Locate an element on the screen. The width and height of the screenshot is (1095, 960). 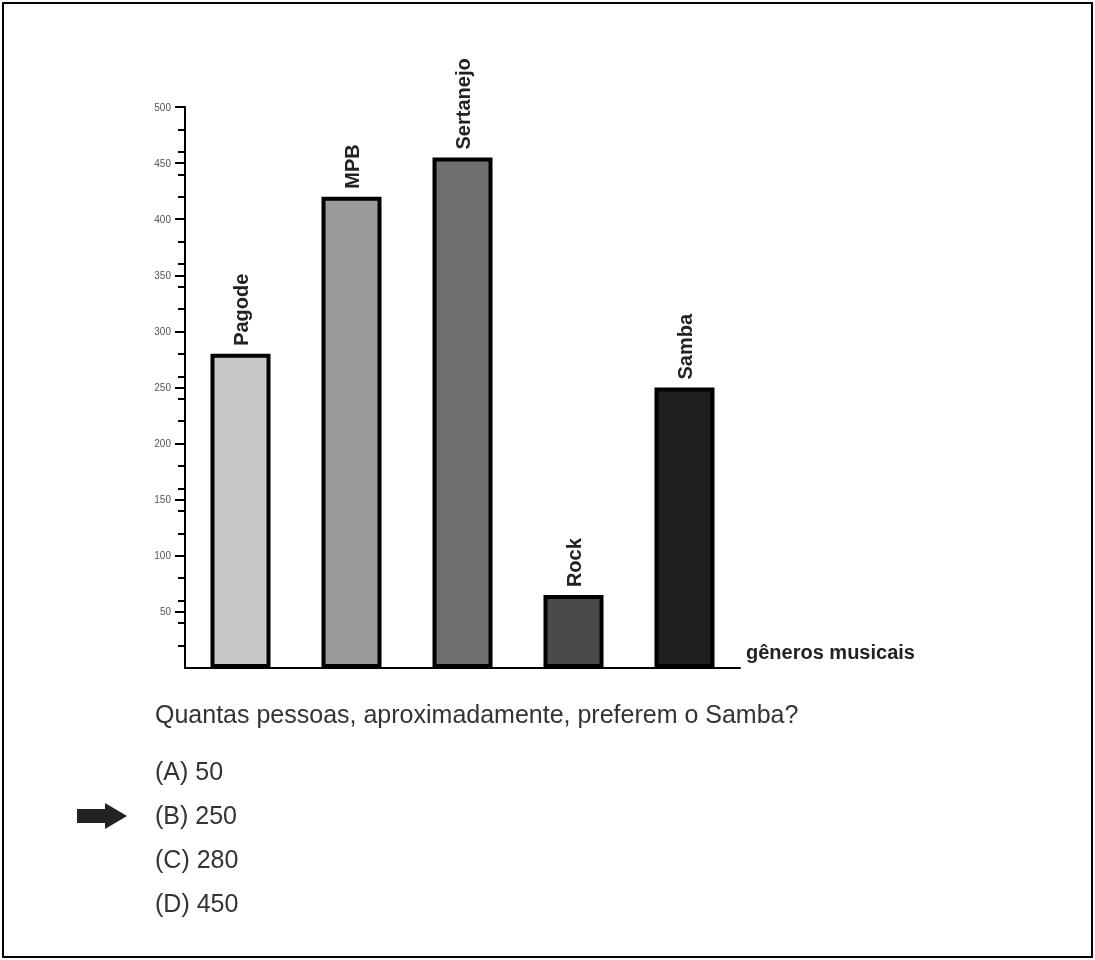
y-tick-label: 150 is located at coordinates (163, 500).